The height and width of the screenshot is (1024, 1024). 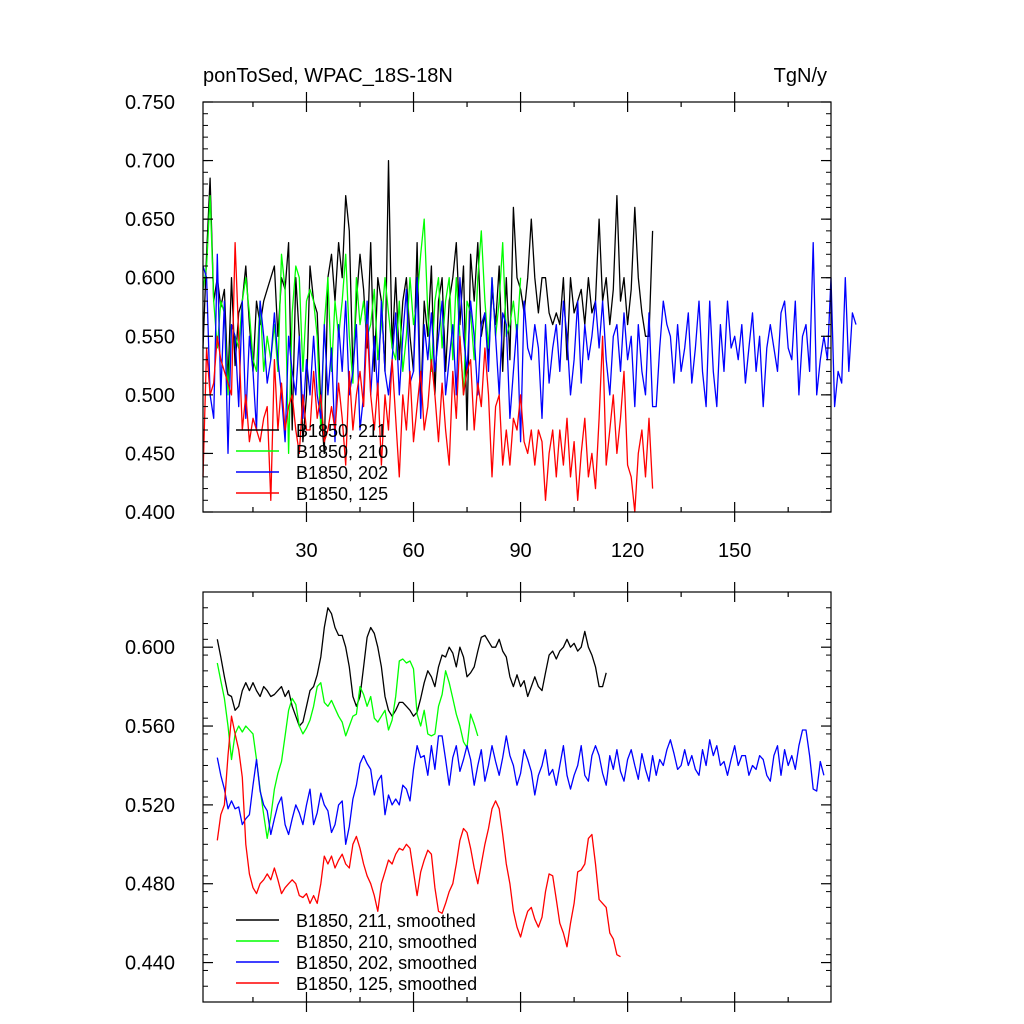 What do you see at coordinates (150, 162) in the screenshot?
I see `y-tick-label: 0.700` at bounding box center [150, 162].